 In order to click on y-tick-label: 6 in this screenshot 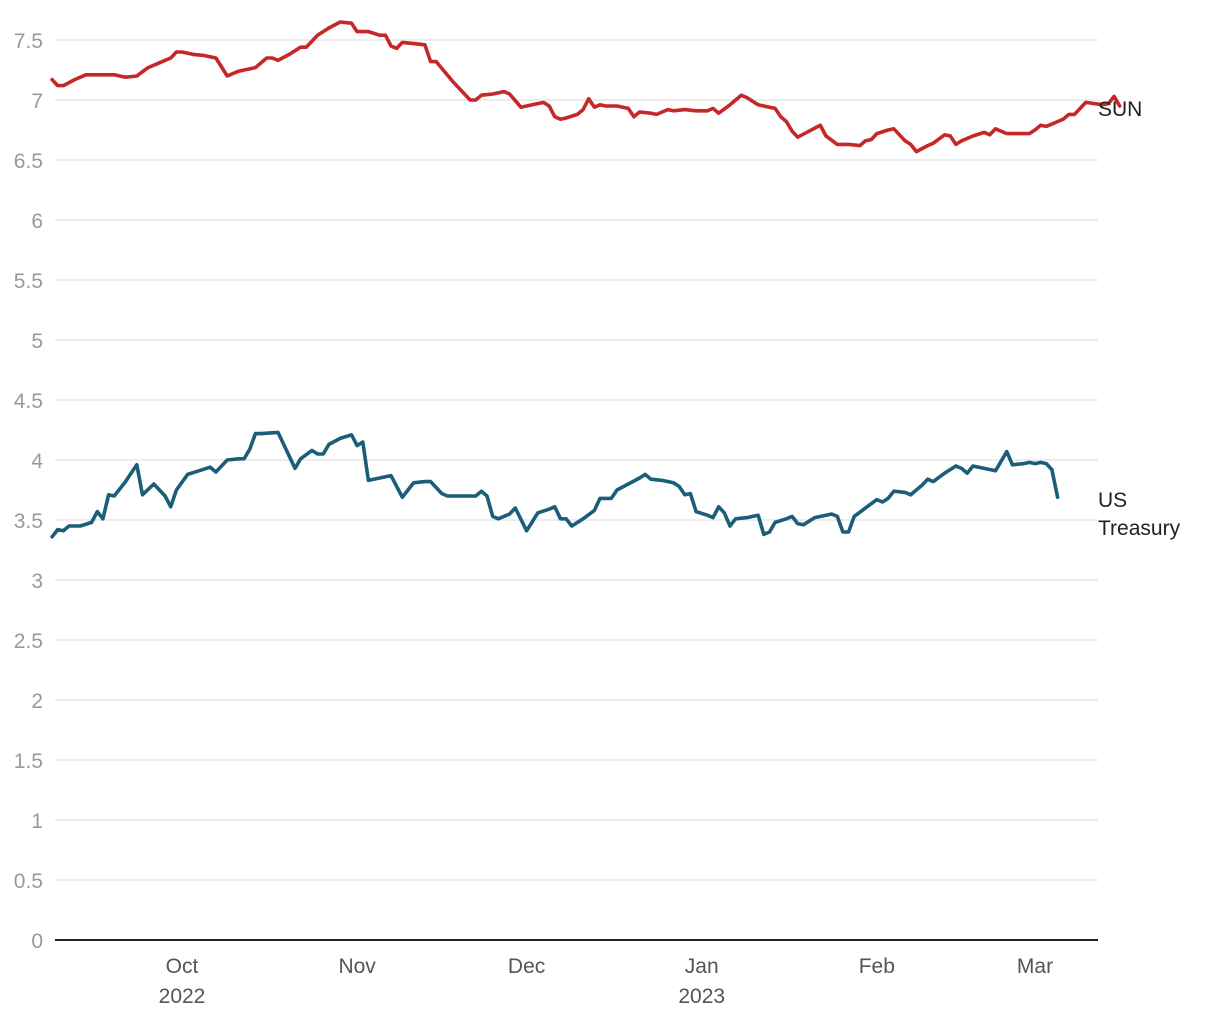, I will do `click(37, 221)`.